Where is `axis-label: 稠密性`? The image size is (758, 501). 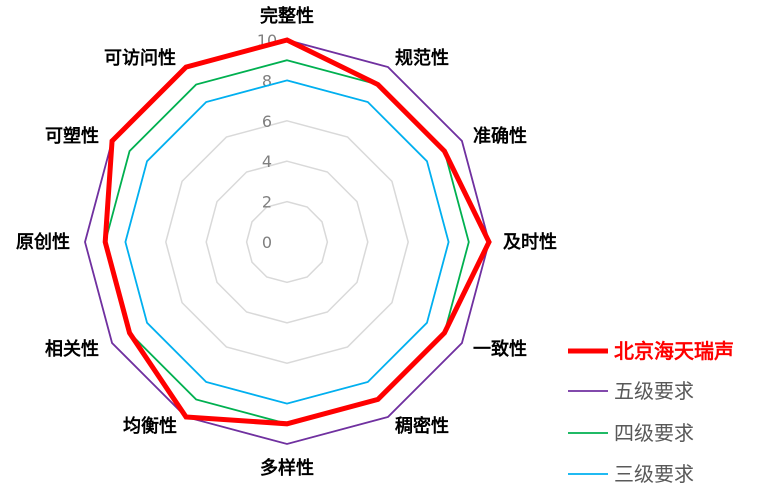
axis-label: 稠密性 is located at coordinates (422, 426).